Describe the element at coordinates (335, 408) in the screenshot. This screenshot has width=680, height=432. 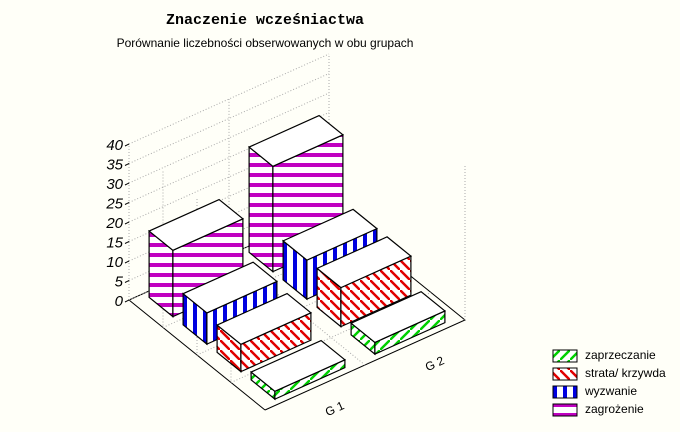
I see `x-tick-label: G 1` at that location.